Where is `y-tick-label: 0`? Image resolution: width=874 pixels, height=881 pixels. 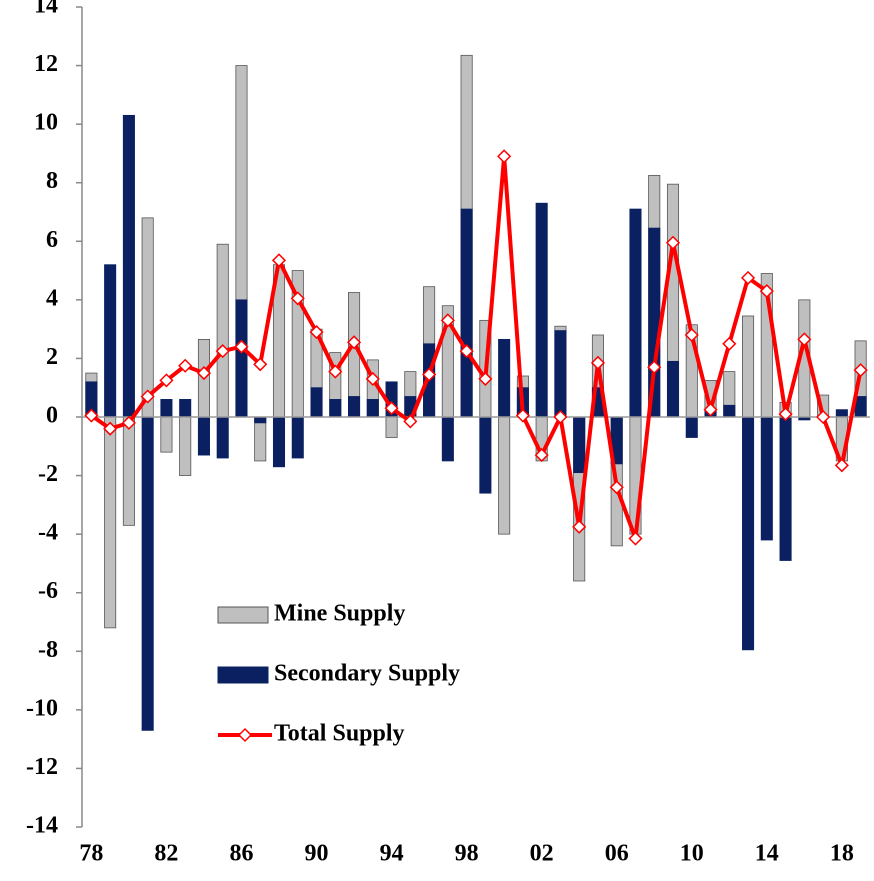 y-tick-label: 0 is located at coordinates (52, 416).